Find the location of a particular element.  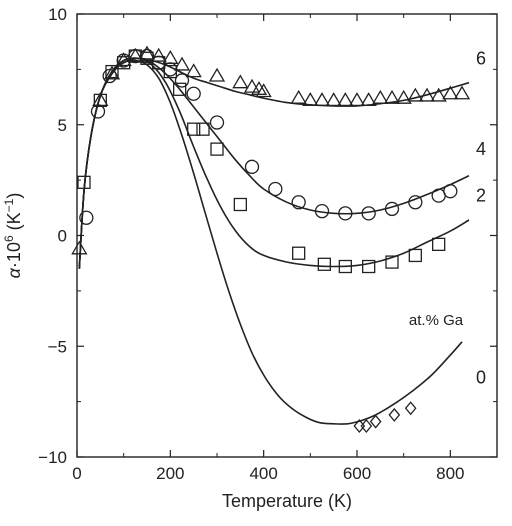

y-tick-label: 0 is located at coordinates (62, 236).